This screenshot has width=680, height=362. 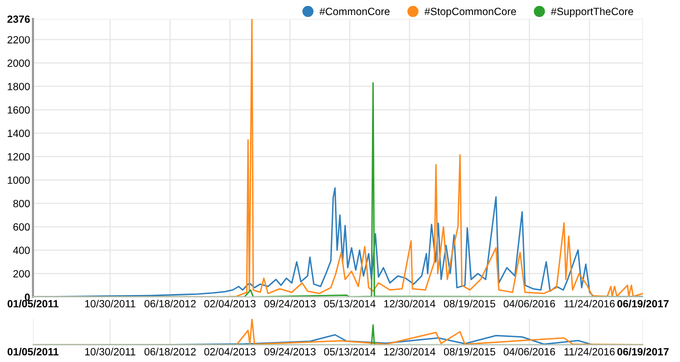 What do you see at coordinates (21, 227) in the screenshot?
I see `y-tick-label: 600` at bounding box center [21, 227].